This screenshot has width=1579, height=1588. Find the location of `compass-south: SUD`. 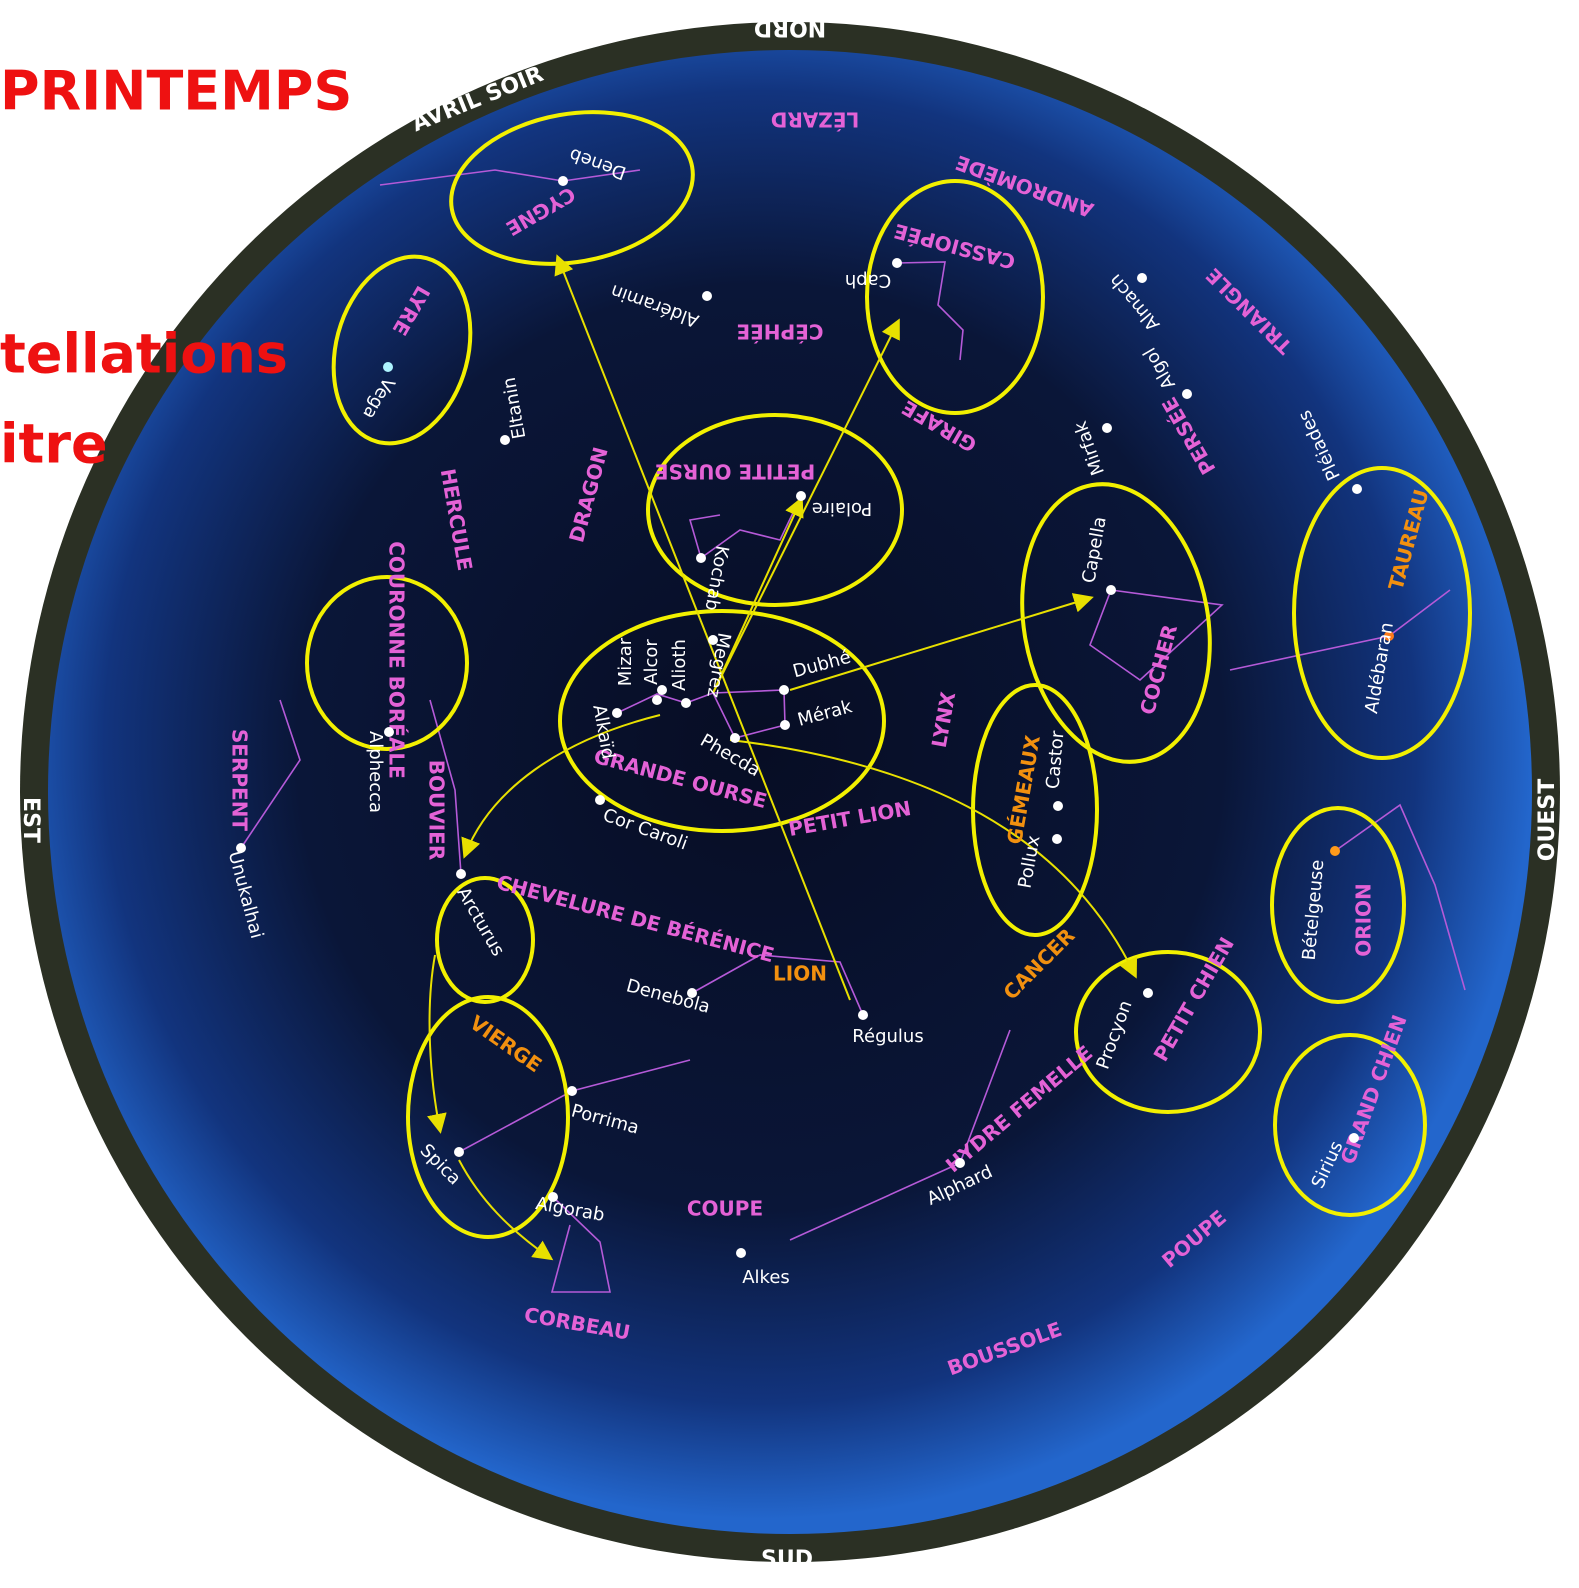

compass-south: SUD is located at coordinates (787, 1559).